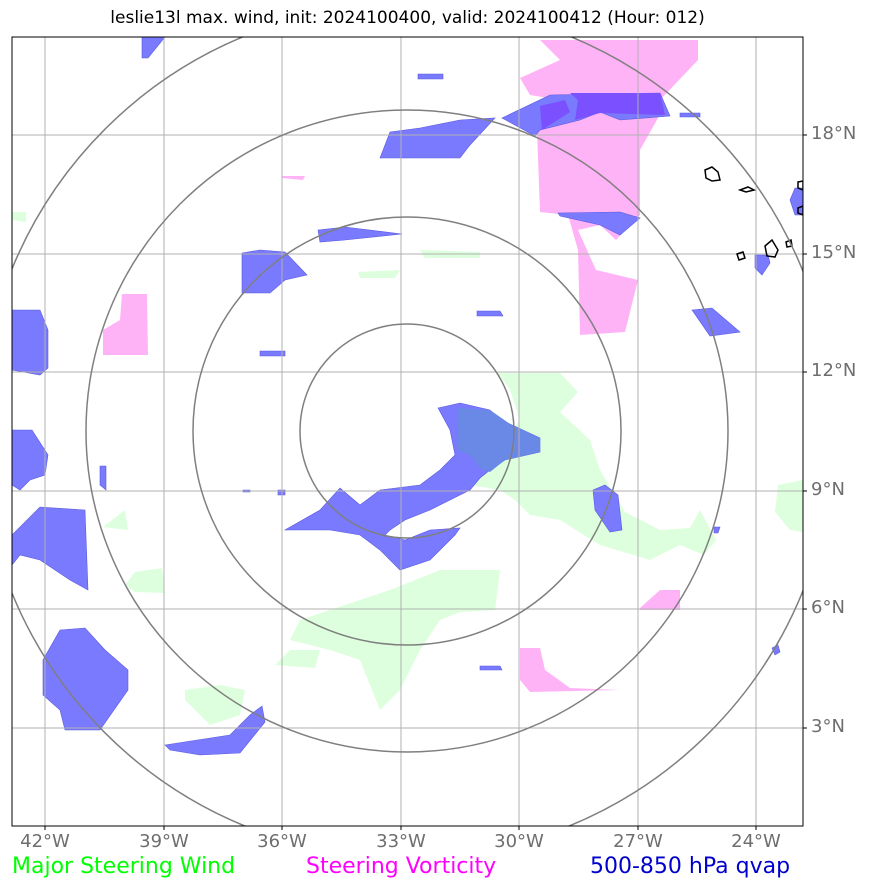 Image resolution: width=873 pixels, height=891 pixels. I want to click on lat-label-3n: 3°N, so click(828, 726).